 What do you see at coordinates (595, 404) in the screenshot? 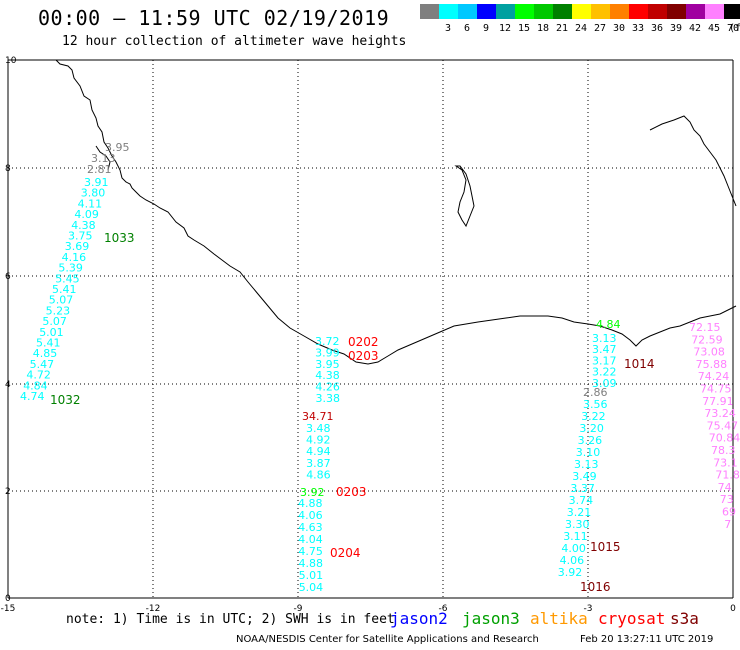
I see `wave-height-value: 3.56` at bounding box center [595, 404].